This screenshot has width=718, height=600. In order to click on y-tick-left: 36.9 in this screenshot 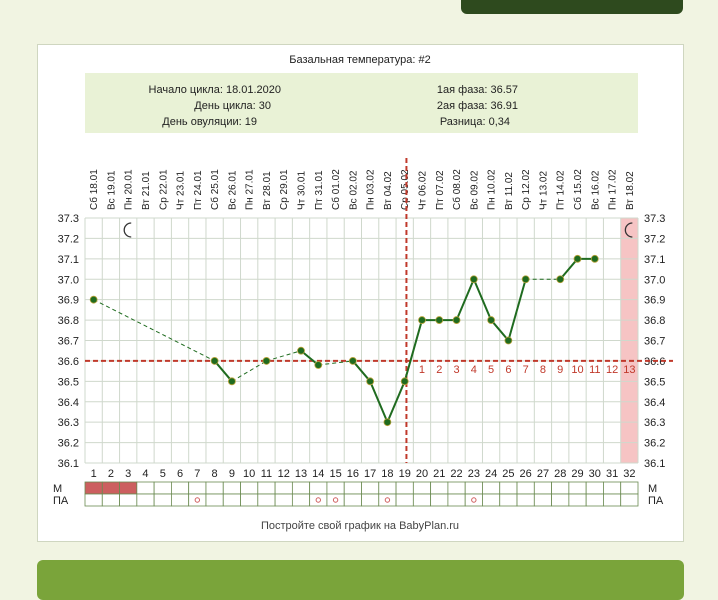, I will do `click(68, 301)`.